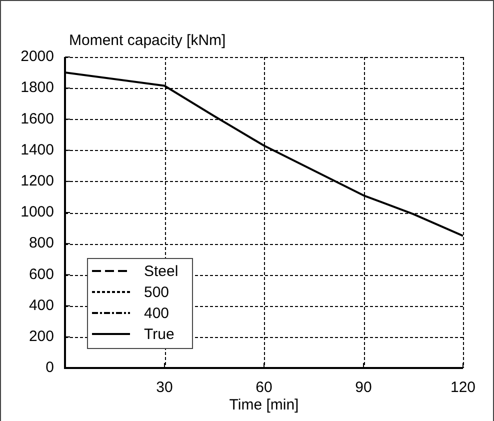 The height and width of the screenshot is (421, 494). I want to click on y-axis-title: Moment capacity [kNm], so click(147, 40).